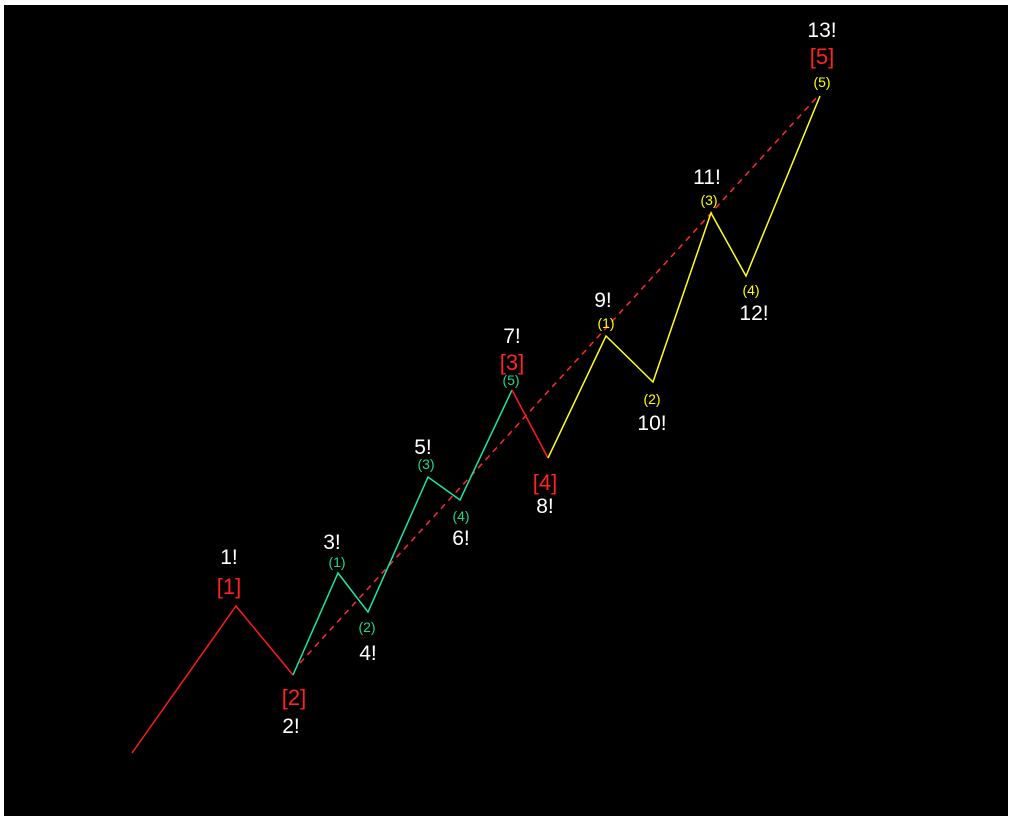 The image size is (1010, 817). I want to click on count-label-5: 5!, so click(423, 447).